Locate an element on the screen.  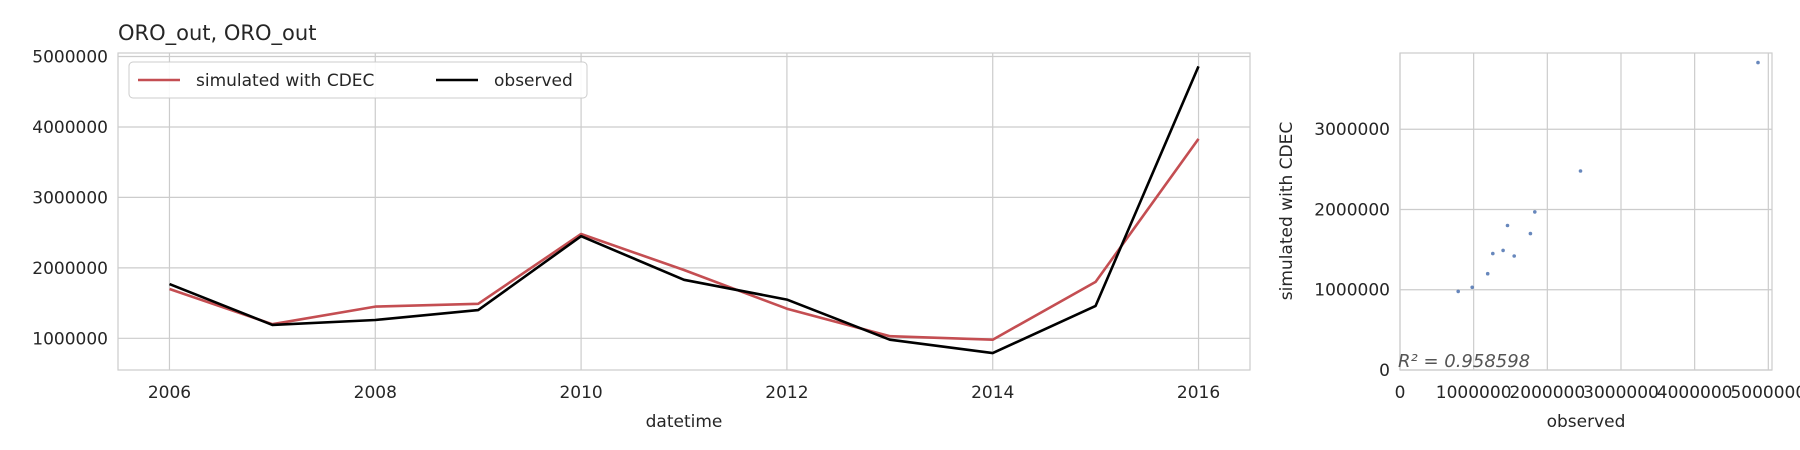
y-tick-label: 5000000 is located at coordinates (70, 58).